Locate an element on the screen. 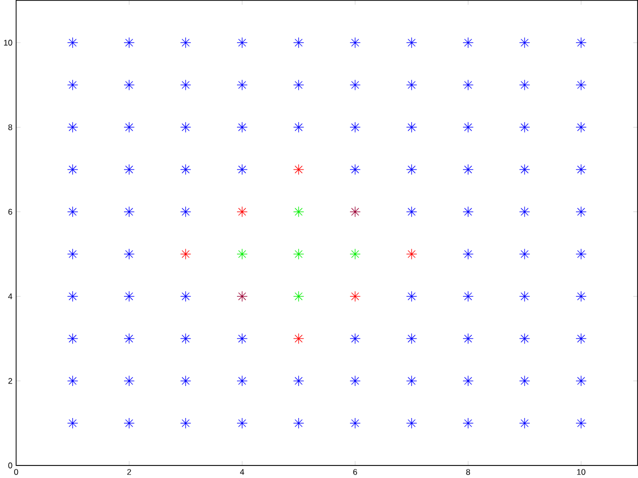 The width and height of the screenshot is (638, 478). y-tick-label: 0 is located at coordinates (10, 465).